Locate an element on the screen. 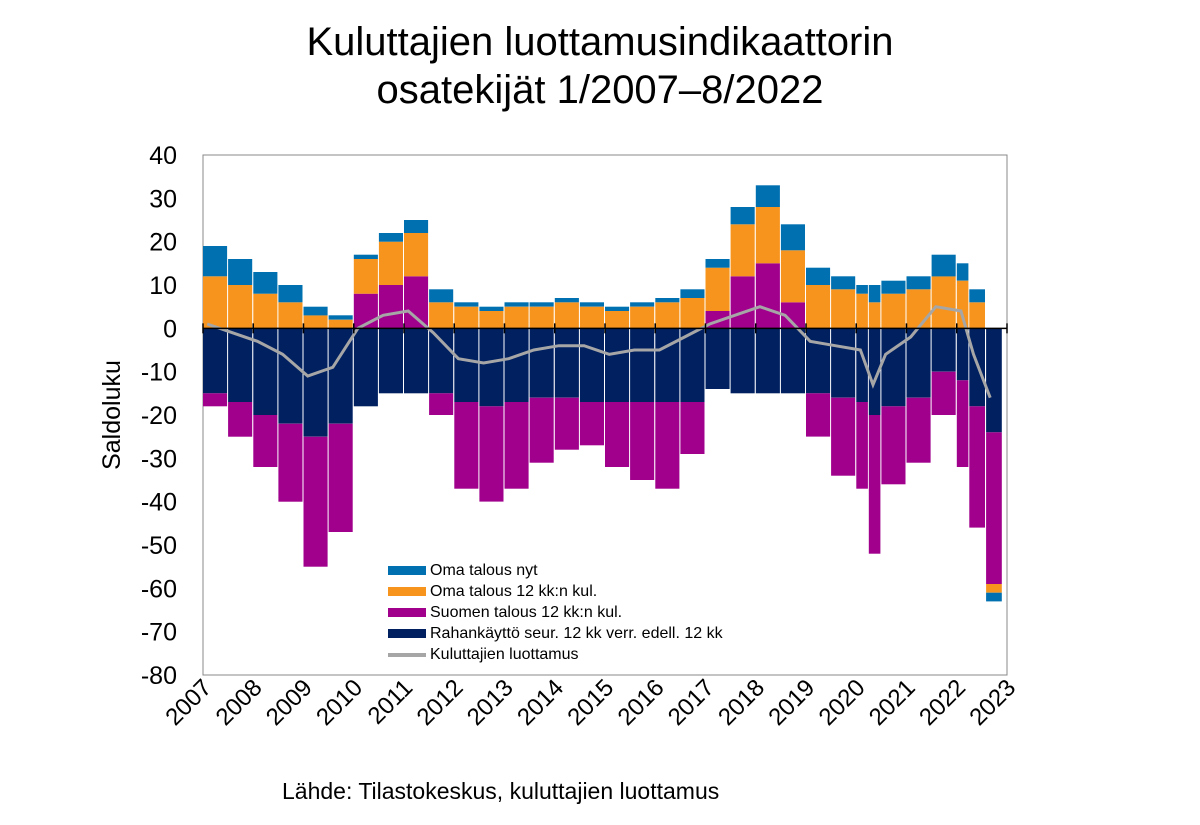  y-tick-label: -70 is located at coordinates (159, 633).